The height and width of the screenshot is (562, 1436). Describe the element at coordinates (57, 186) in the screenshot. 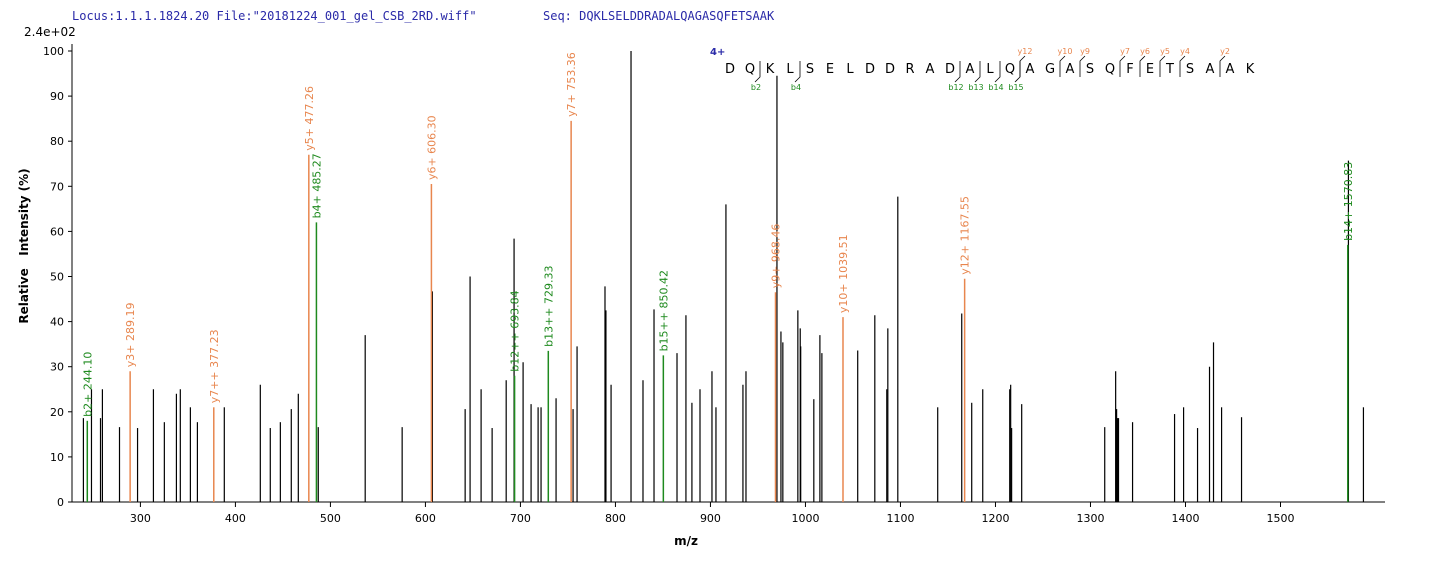

I see `y-tick-label: 70` at that location.